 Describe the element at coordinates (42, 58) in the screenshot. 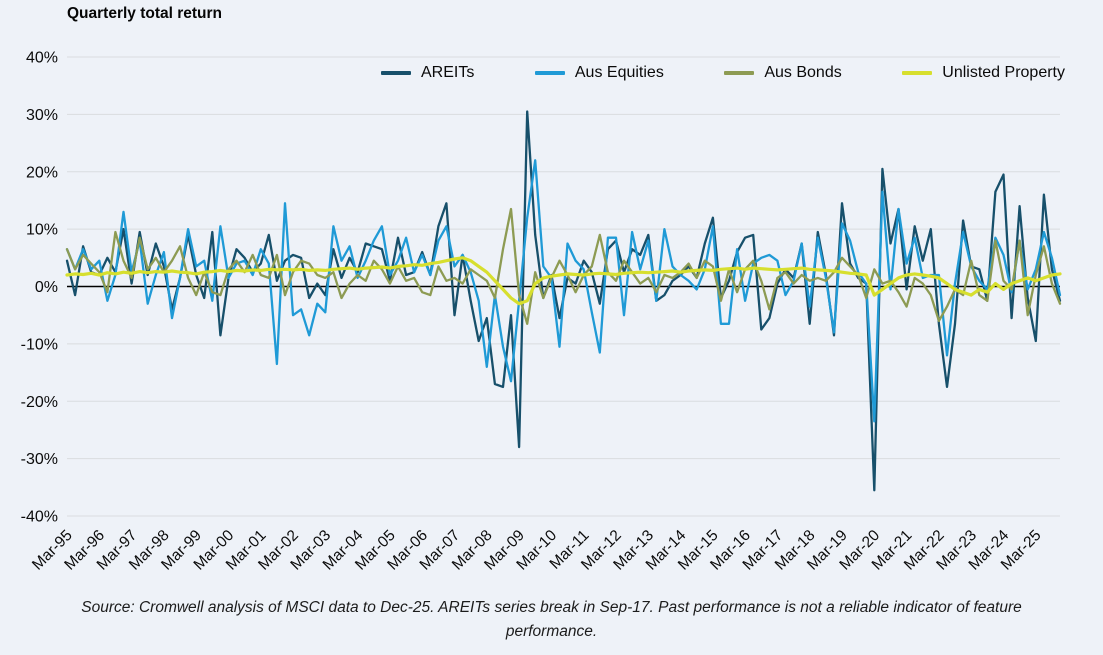

I see `y-axis-tick-label: 40%` at that location.